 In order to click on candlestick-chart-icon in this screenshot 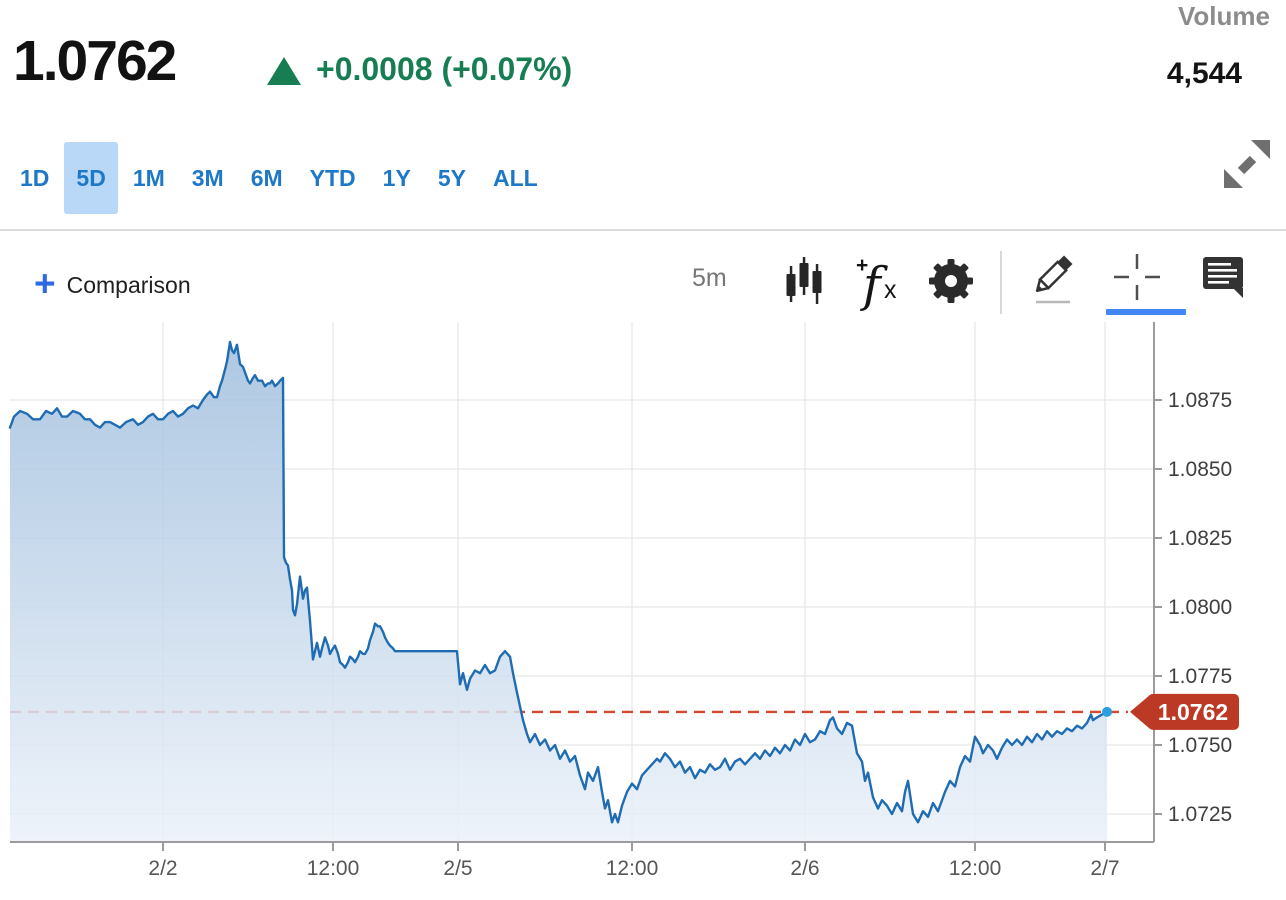, I will do `click(804, 280)`.